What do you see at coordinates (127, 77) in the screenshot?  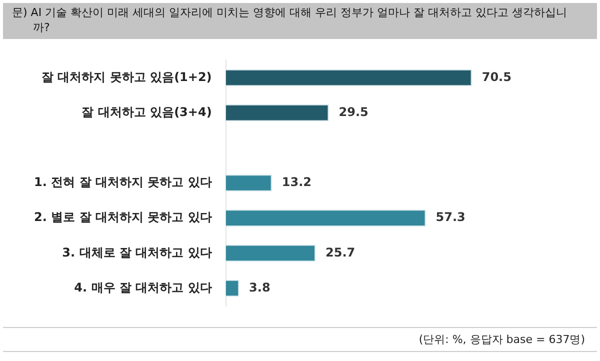 I see `y-tick-label: 잘 대처하지 못하고 있음(1+2)` at bounding box center [127, 77].